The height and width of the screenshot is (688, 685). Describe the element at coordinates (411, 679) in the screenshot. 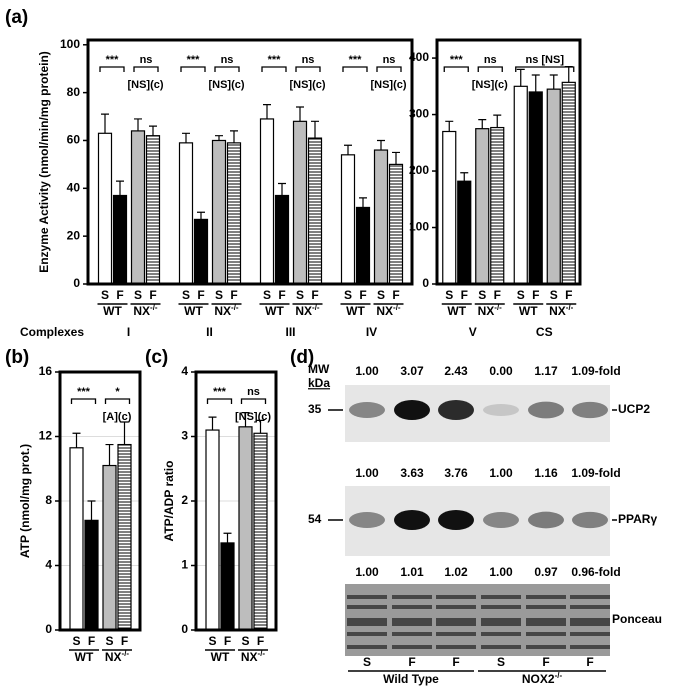

I see `group-label: Wild Type` at that location.